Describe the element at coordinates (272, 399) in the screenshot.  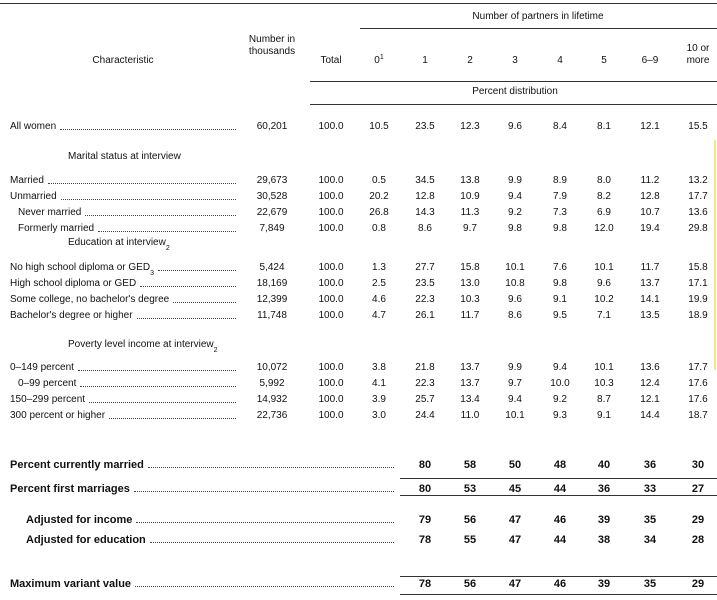
I see `cell-value: 14,932` at that location.